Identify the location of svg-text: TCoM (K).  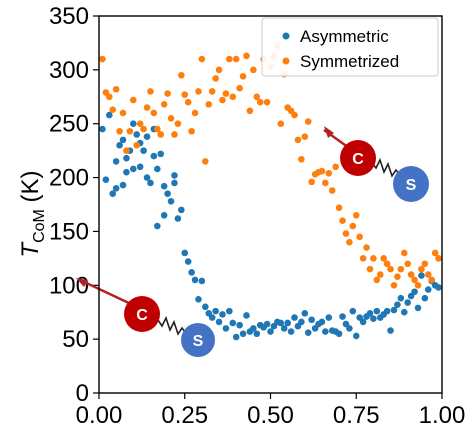
(32, 213).